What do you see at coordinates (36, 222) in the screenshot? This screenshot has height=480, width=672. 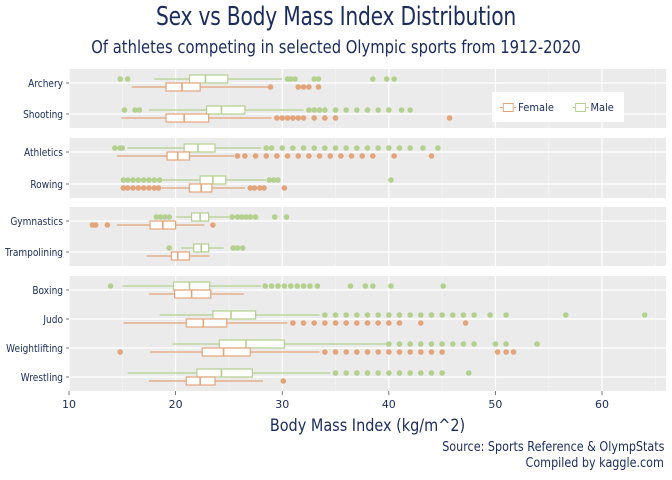 I see `y-tick-label-gymnastics: Gymnastics` at bounding box center [36, 222].